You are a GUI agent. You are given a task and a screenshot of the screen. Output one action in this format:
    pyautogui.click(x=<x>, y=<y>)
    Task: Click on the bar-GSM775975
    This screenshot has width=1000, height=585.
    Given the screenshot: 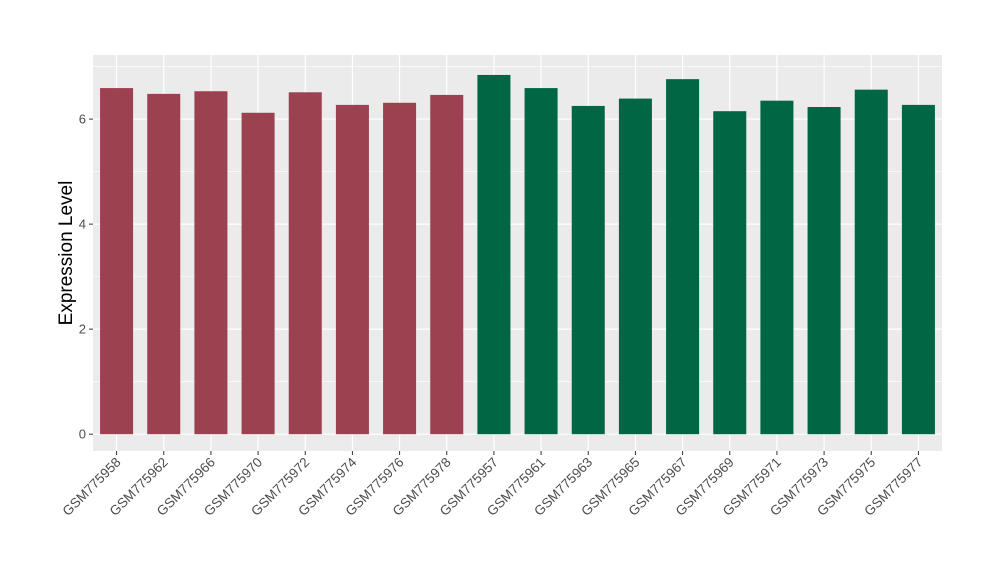 What is the action you would take?
    pyautogui.click(x=871, y=262)
    